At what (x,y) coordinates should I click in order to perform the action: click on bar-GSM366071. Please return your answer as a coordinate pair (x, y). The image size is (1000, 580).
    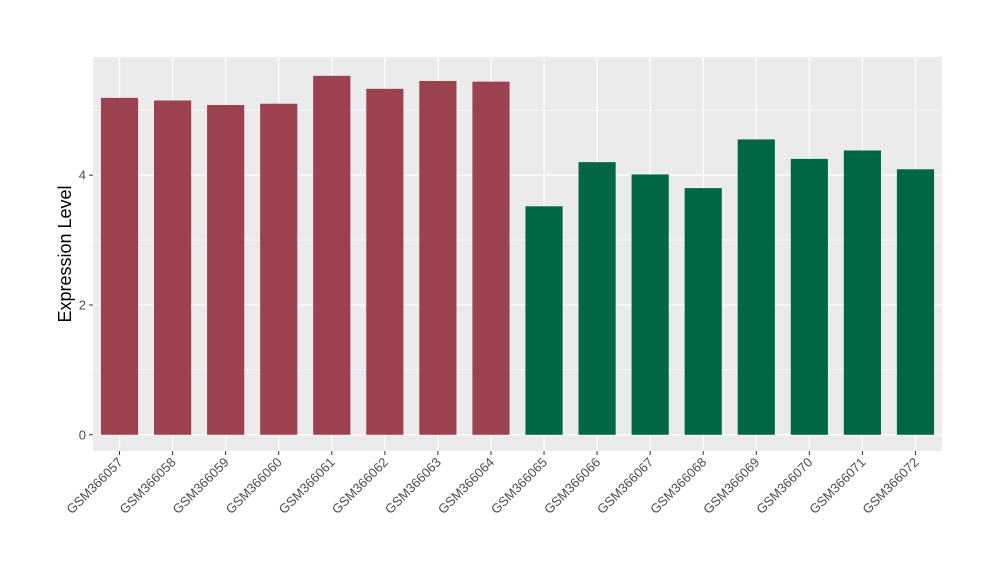
    Looking at the image, I should click on (862, 292).